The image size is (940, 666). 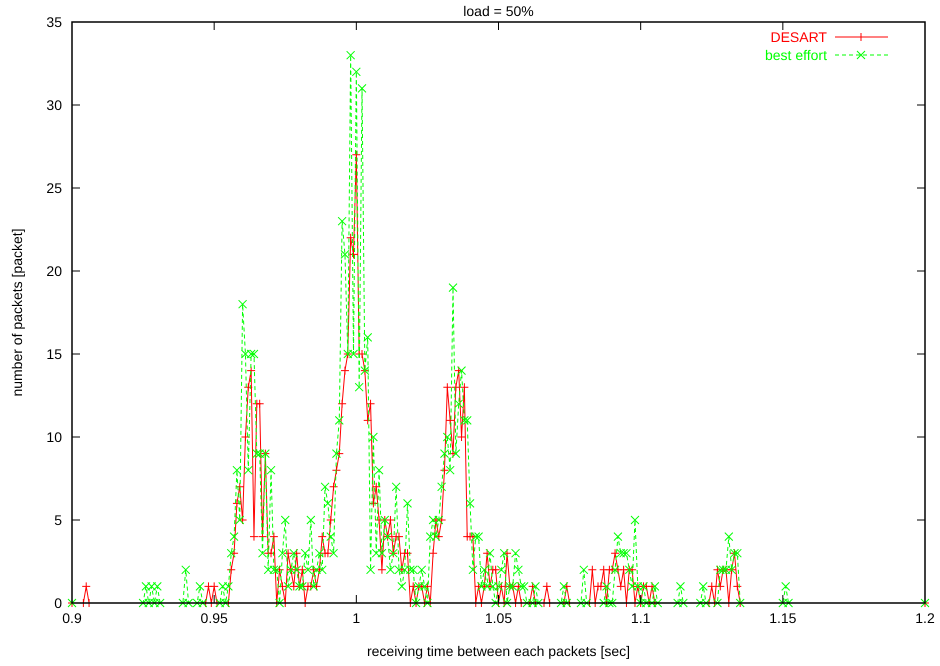 What do you see at coordinates (17, 312) in the screenshot?
I see `y-axis-title: number of packets [packet]` at bounding box center [17, 312].